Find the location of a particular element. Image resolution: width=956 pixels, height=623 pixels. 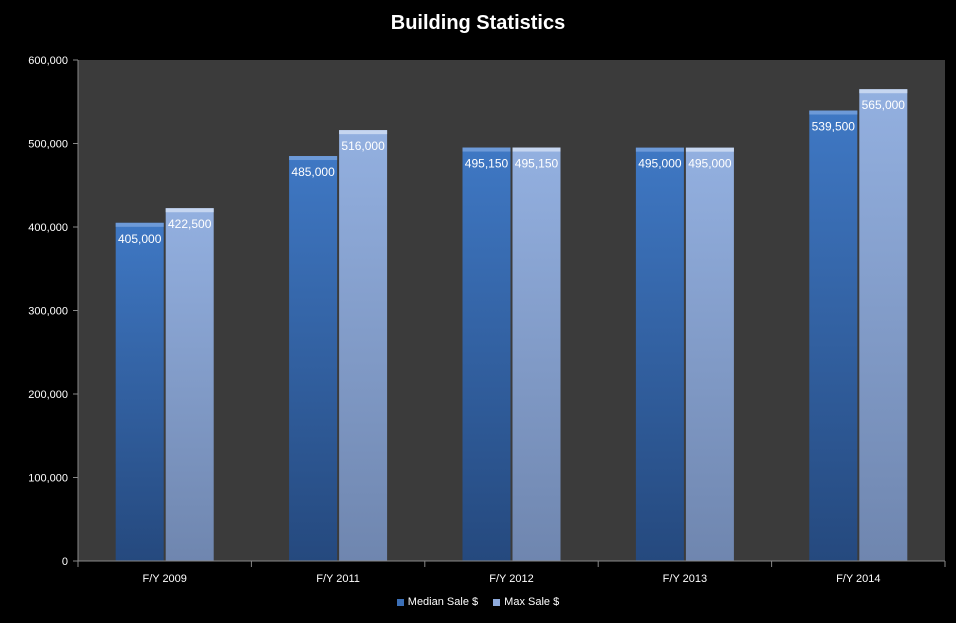

data-label: 539,500 is located at coordinates (834, 127).